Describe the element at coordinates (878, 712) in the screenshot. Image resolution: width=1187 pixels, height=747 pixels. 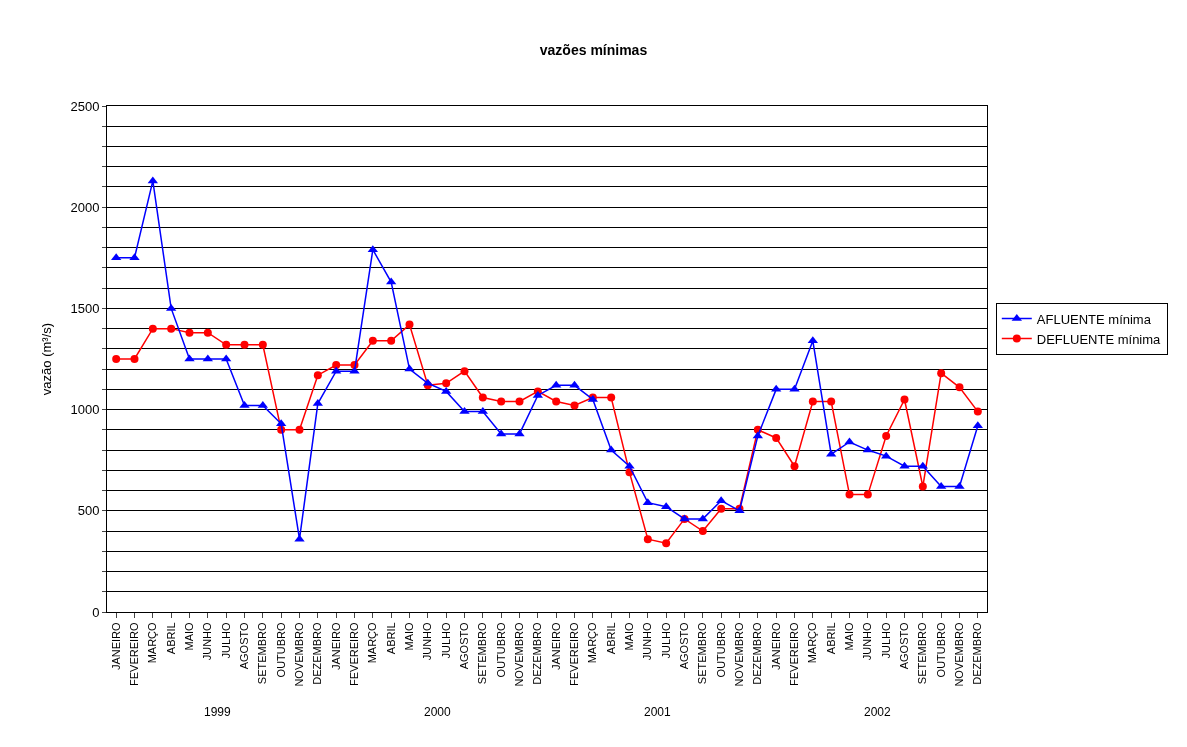
I see `text: 2002` at that location.